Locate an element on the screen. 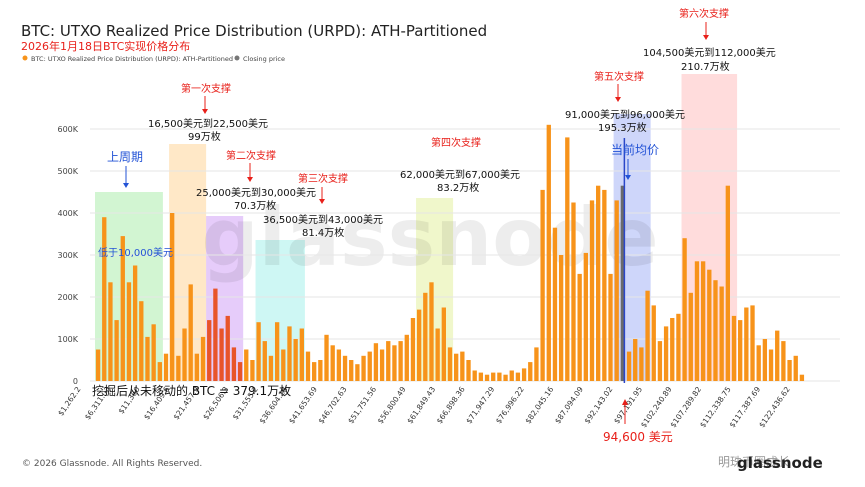 The height and width of the screenshot is (487, 865). current-avg-label: 当前均价 is located at coordinates (635, 149).